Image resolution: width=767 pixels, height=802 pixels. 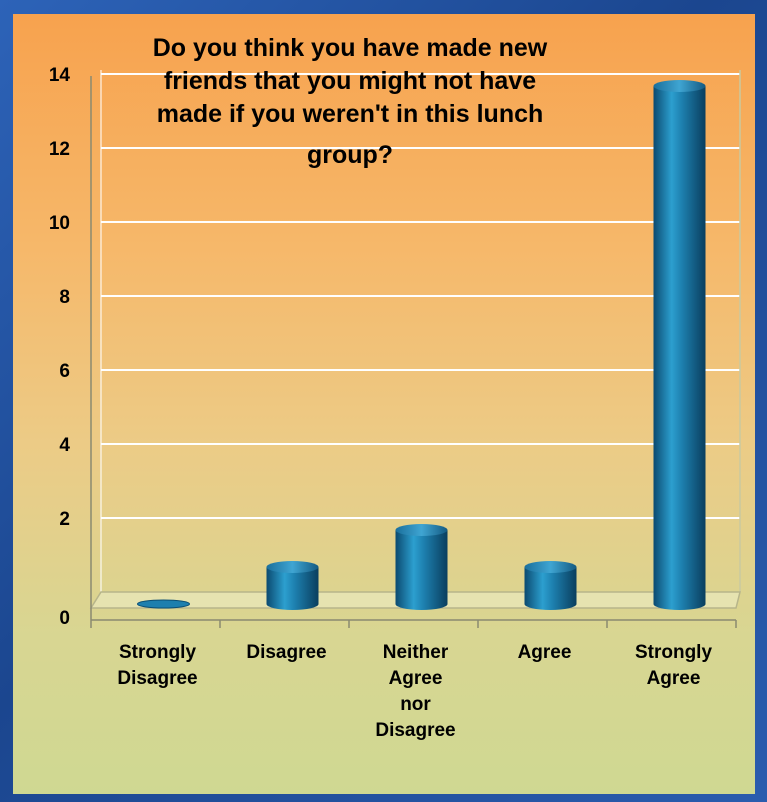 What do you see at coordinates (157, 665) in the screenshot?
I see `x-tick-label: Strongly Disagree` at bounding box center [157, 665].